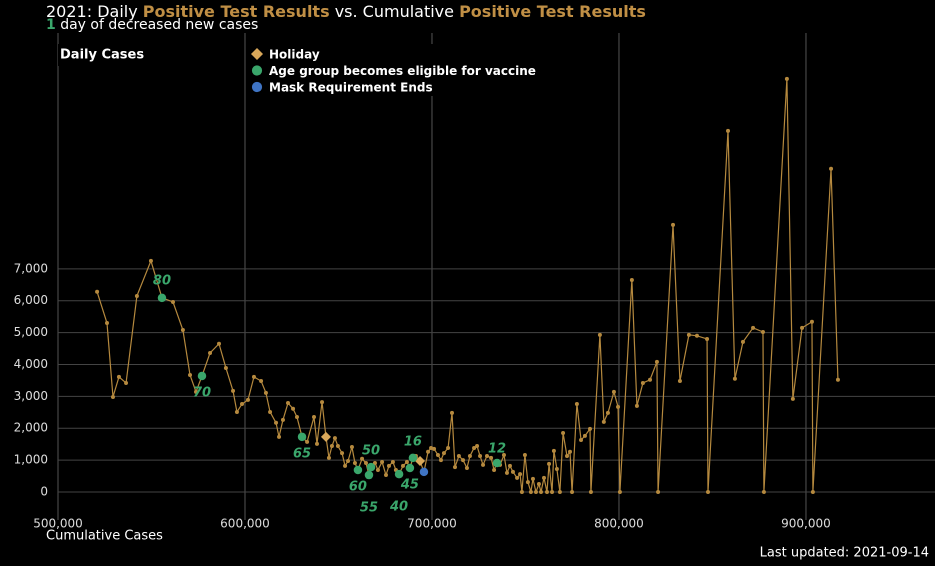 The width and height of the screenshot is (935, 566). I want to click on title-segment: Positive Test Results, so click(552, 11).